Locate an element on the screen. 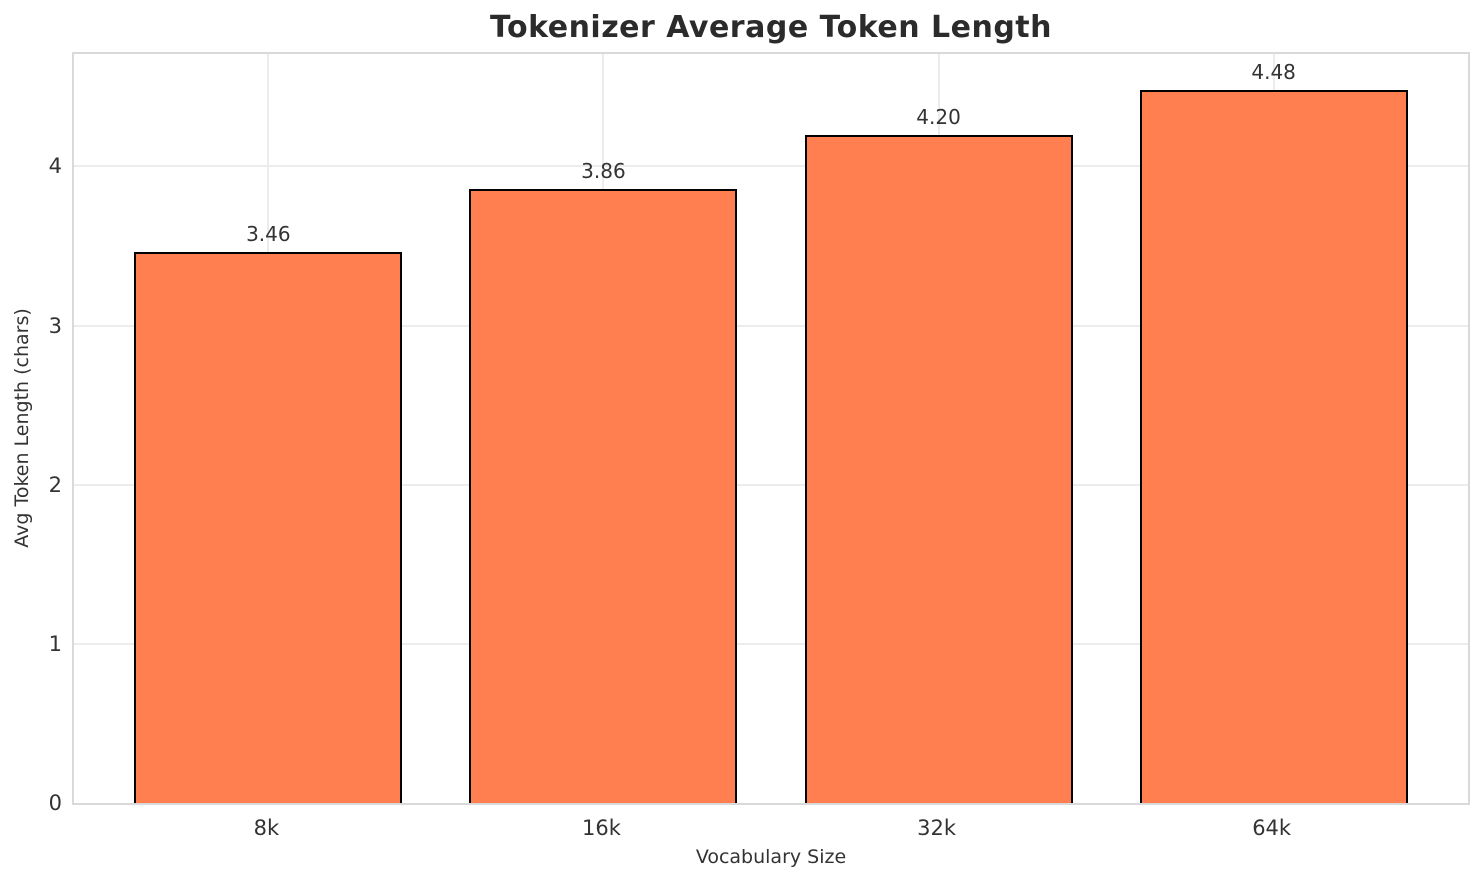 The width and height of the screenshot is (1483, 885). x-tick-label: 32k is located at coordinates (936, 828).